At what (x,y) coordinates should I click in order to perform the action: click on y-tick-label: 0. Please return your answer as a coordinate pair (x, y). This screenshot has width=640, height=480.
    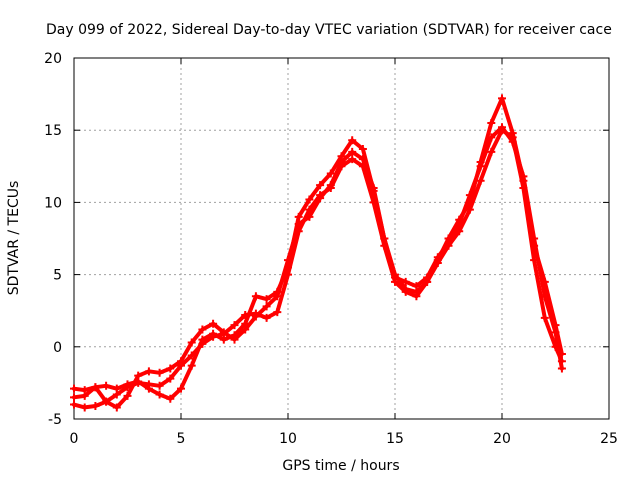
    Looking at the image, I should click on (57, 348).